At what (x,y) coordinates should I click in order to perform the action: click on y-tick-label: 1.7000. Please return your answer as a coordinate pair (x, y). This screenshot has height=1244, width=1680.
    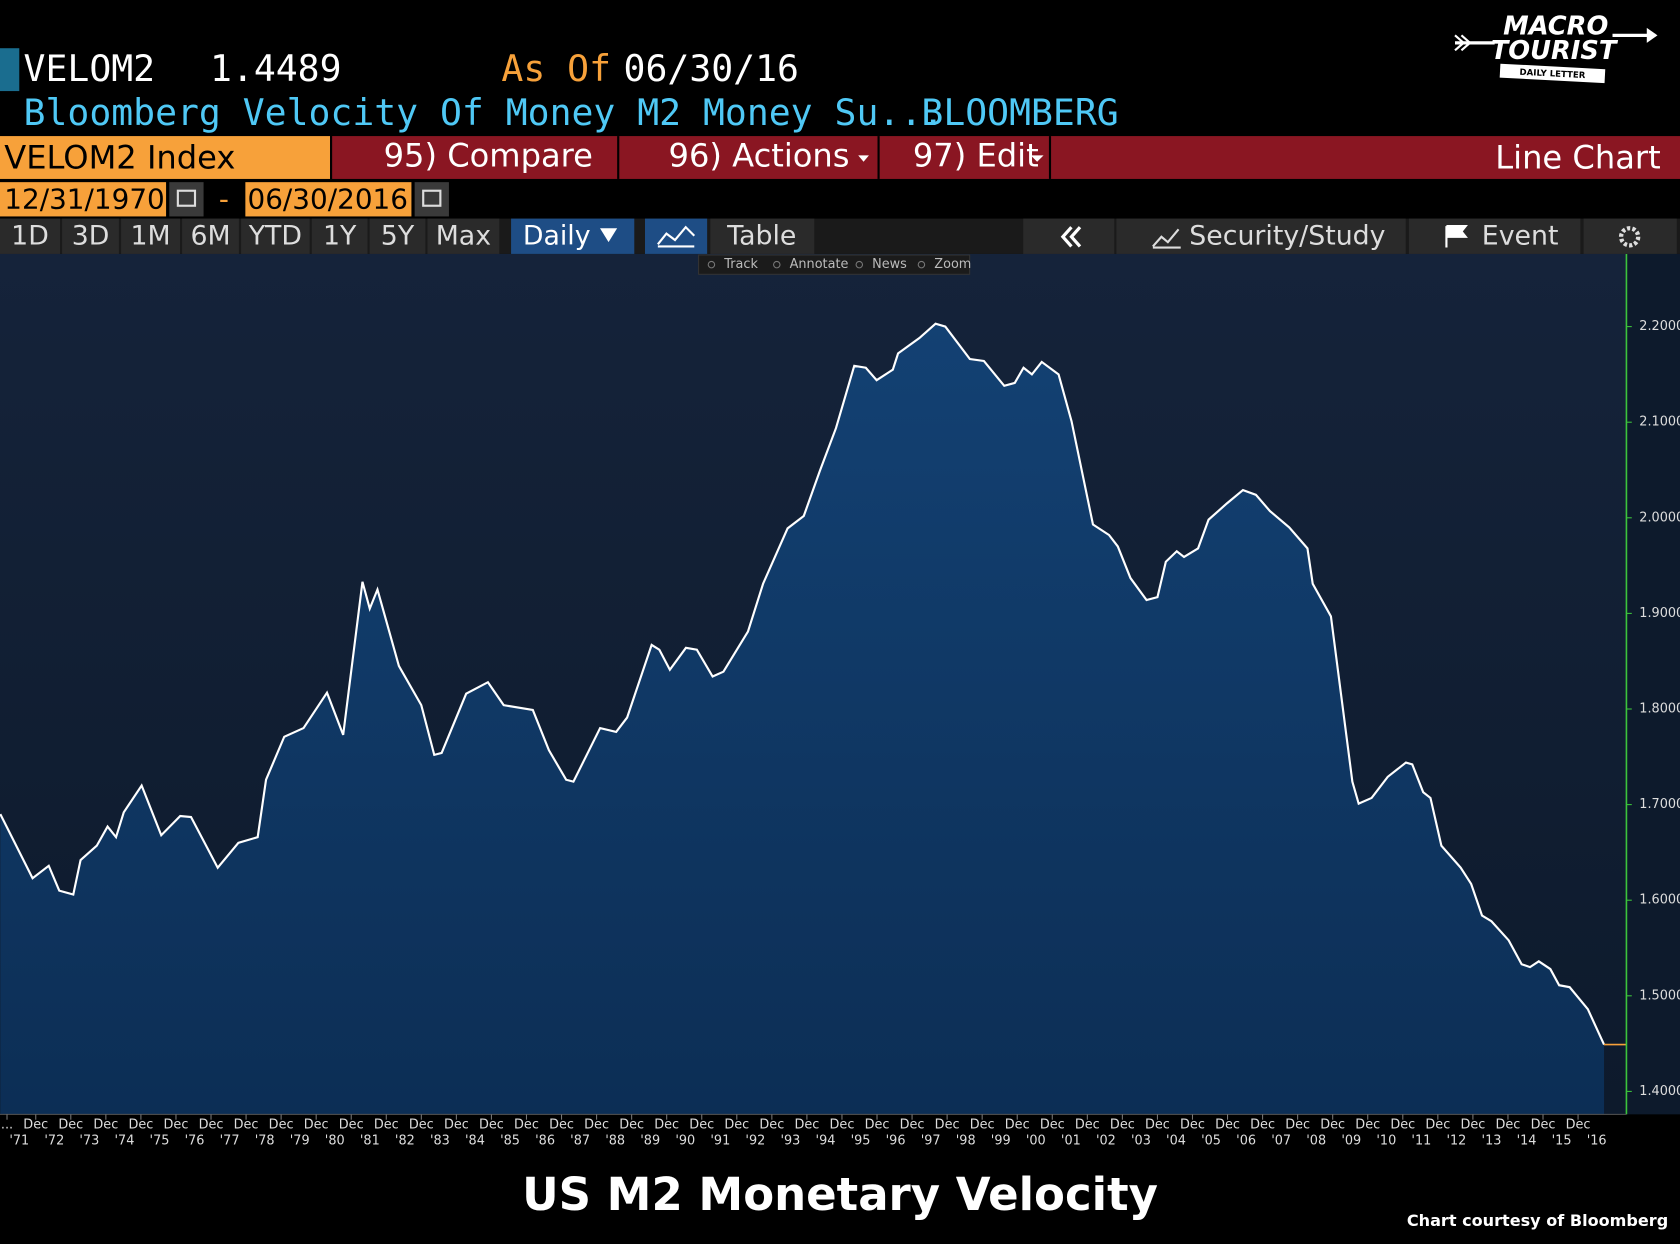
    Looking at the image, I should click on (1659, 804).